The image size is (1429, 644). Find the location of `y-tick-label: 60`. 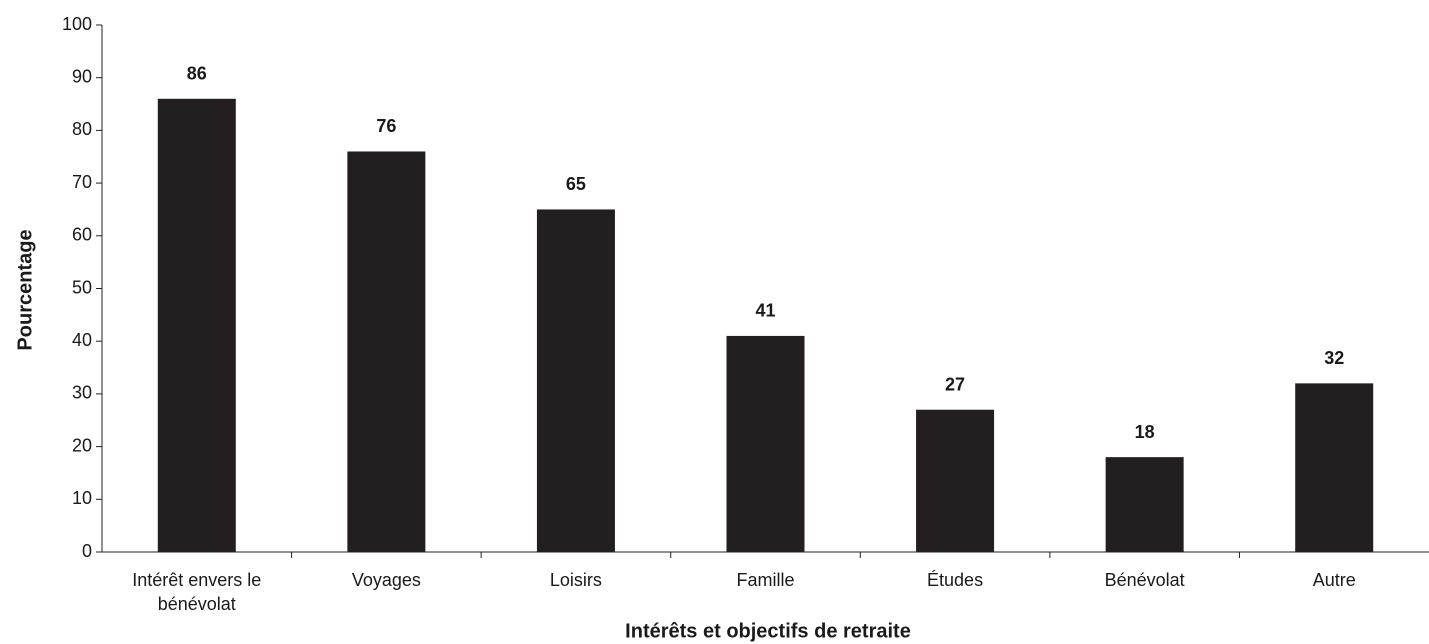

y-tick-label: 60 is located at coordinates (82, 235).